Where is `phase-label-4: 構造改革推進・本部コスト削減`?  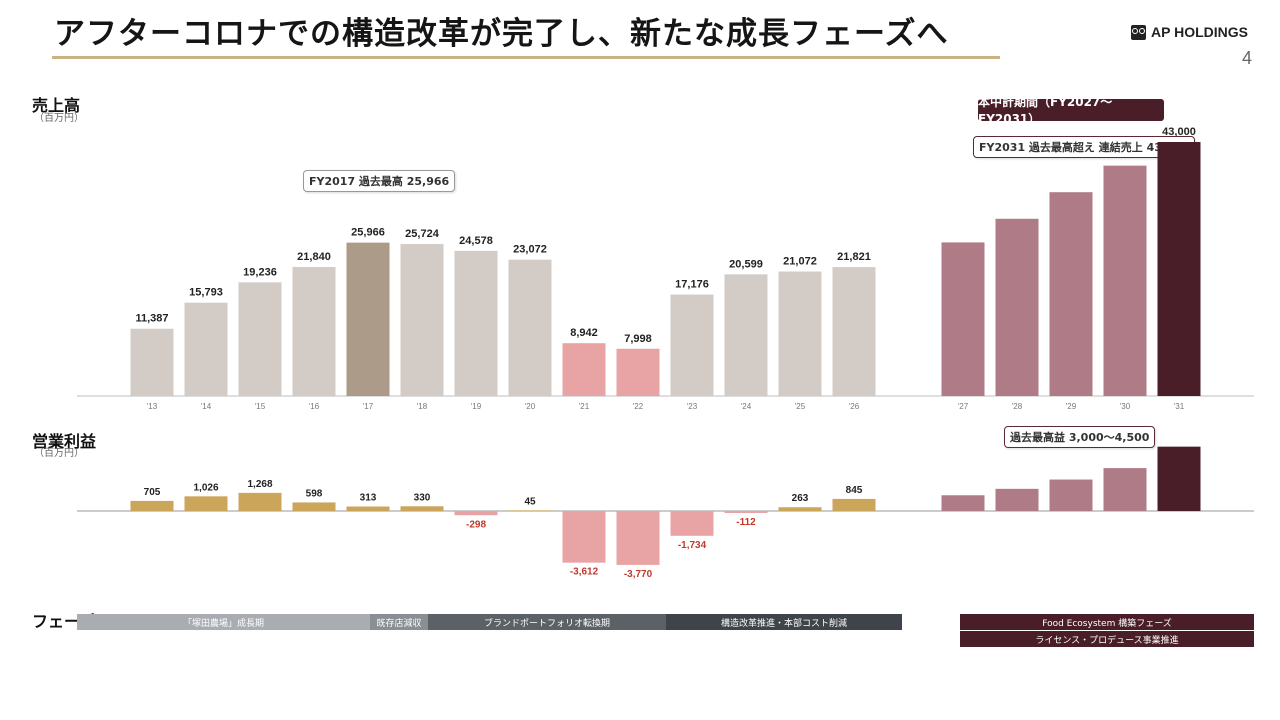
phase-label-4: 構造改革推進・本部コスト削減 is located at coordinates (783, 623).